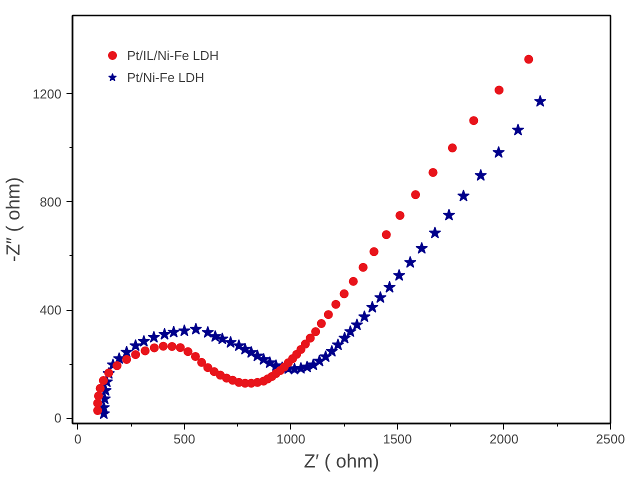  Describe the element at coordinates (51, 310) in the screenshot. I see `y-tick-label: 400` at that location.